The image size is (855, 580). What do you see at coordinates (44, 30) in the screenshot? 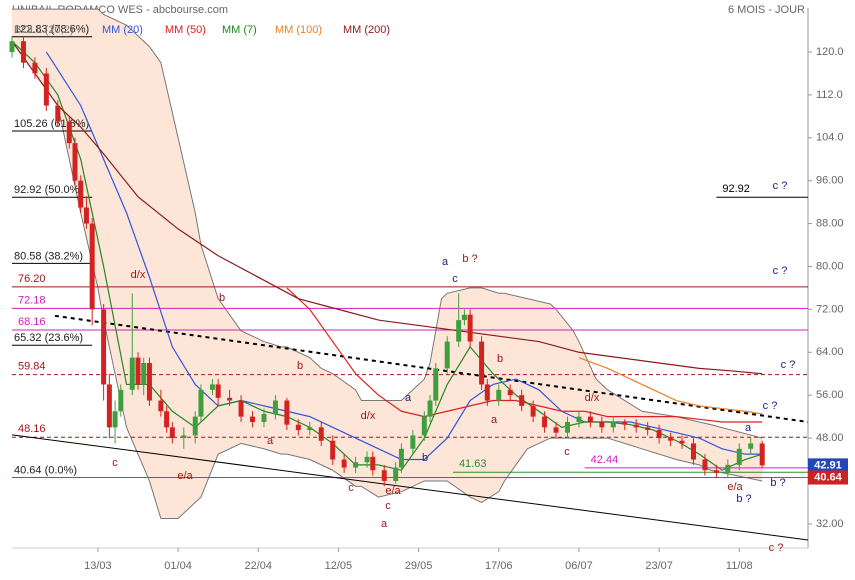
I see `legend-item: BOLL (20,2)` at bounding box center [44, 30].